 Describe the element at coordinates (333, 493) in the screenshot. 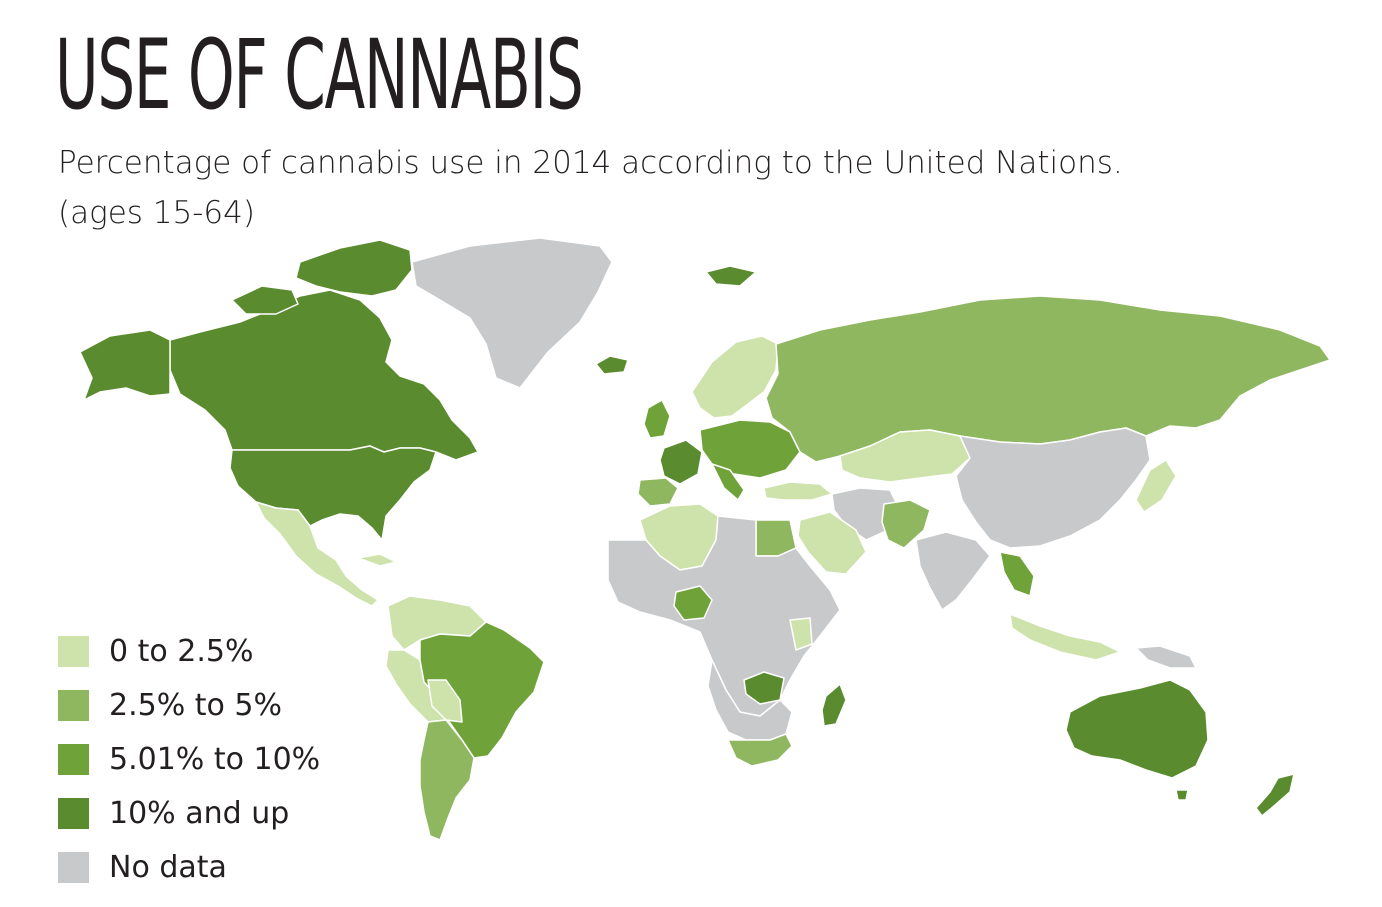

I see `region-usa` at that location.